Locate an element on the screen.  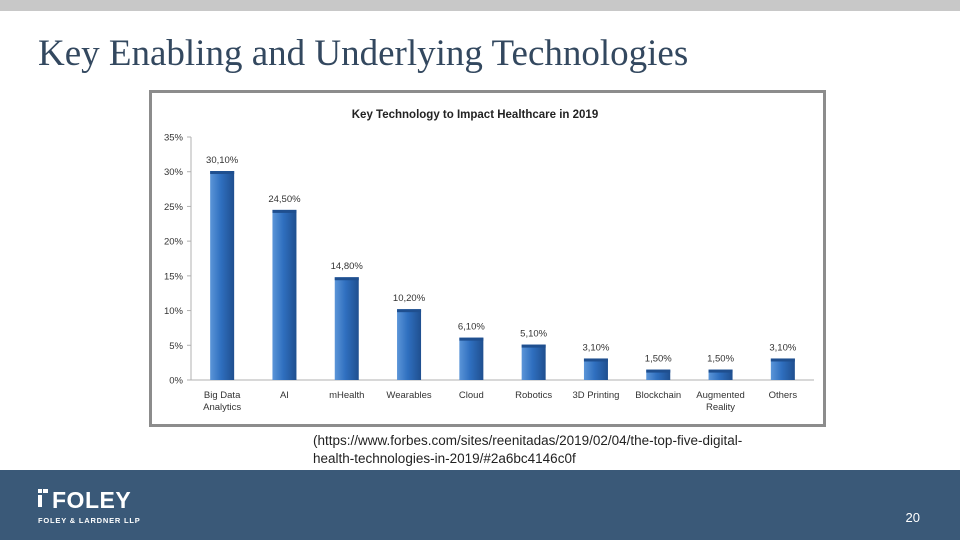
logo-subtext: FOLEY & LARDNER LLP is located at coordinates (89, 520).